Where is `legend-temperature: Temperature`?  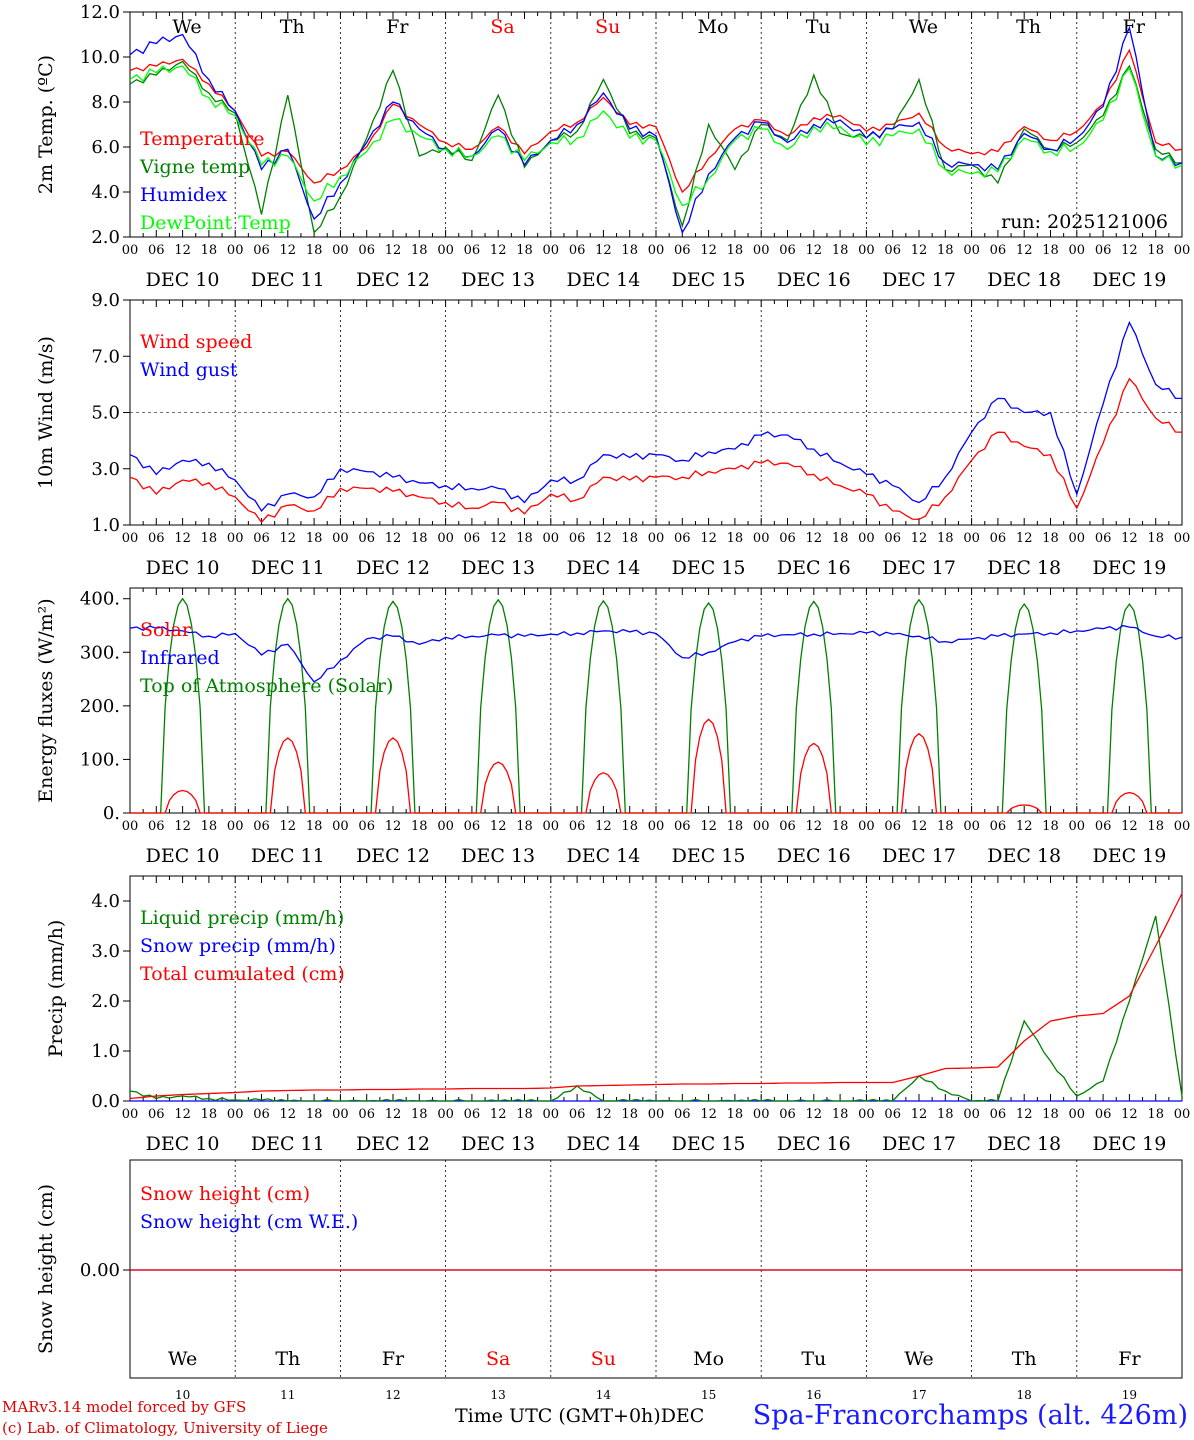
legend-temperature: Temperature is located at coordinates (202, 139).